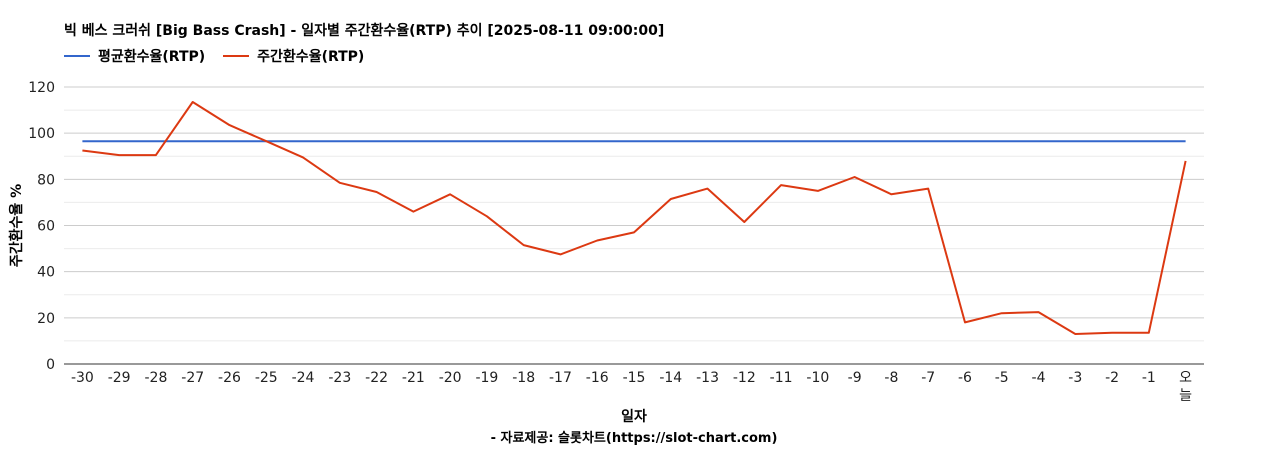 The image size is (1268, 450). What do you see at coordinates (155, 378) in the screenshot?
I see `x-tick-label: -28` at bounding box center [155, 378].